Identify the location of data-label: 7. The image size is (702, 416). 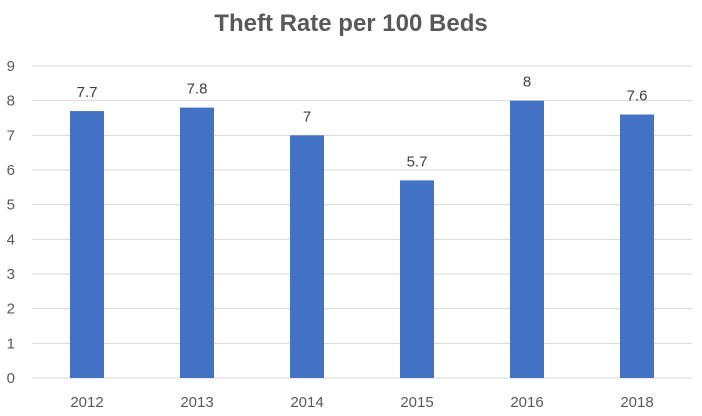
(307, 116).